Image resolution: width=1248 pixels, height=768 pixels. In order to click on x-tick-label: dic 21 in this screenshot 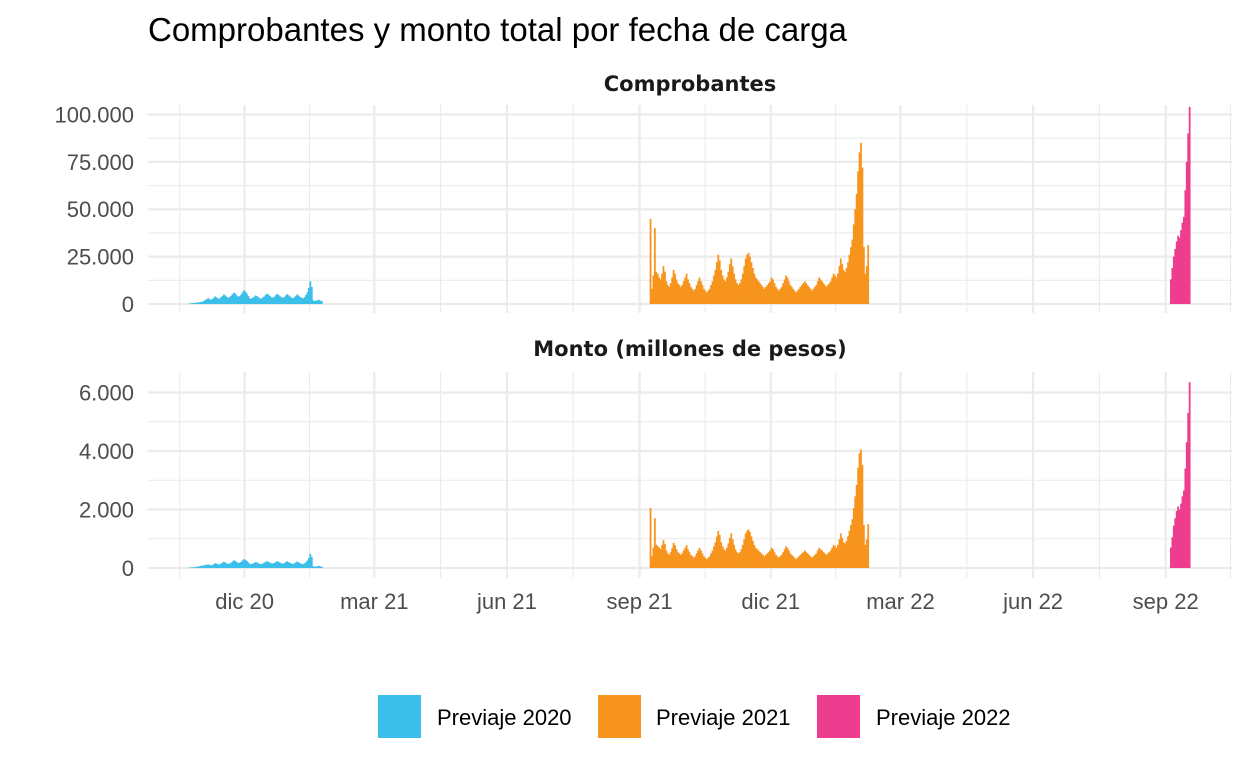, I will do `click(770, 601)`.